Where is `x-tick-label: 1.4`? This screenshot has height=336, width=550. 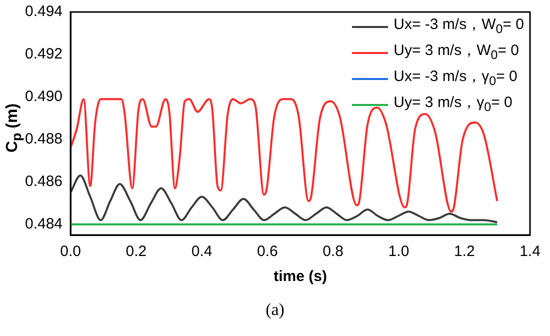 x-tick-label: 1.4 is located at coordinates (530, 251).